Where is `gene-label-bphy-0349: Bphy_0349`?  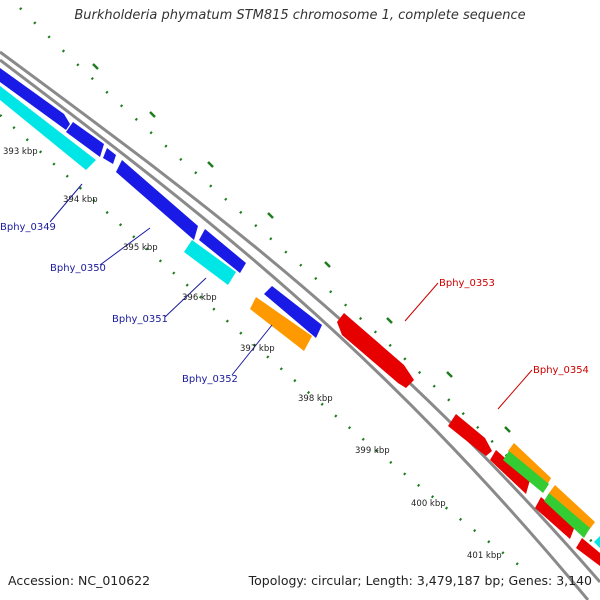
gene-label-bphy-0349: Bphy_0349 is located at coordinates (28, 227).